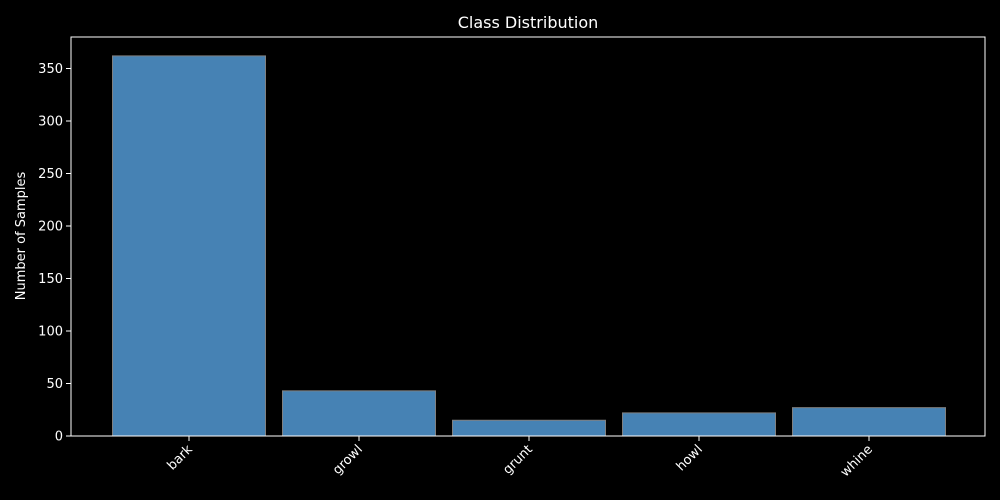 This screenshot has width=1000, height=500. What do you see at coordinates (181, 458) in the screenshot?
I see `x-tick-label-bark: bark` at bounding box center [181, 458].